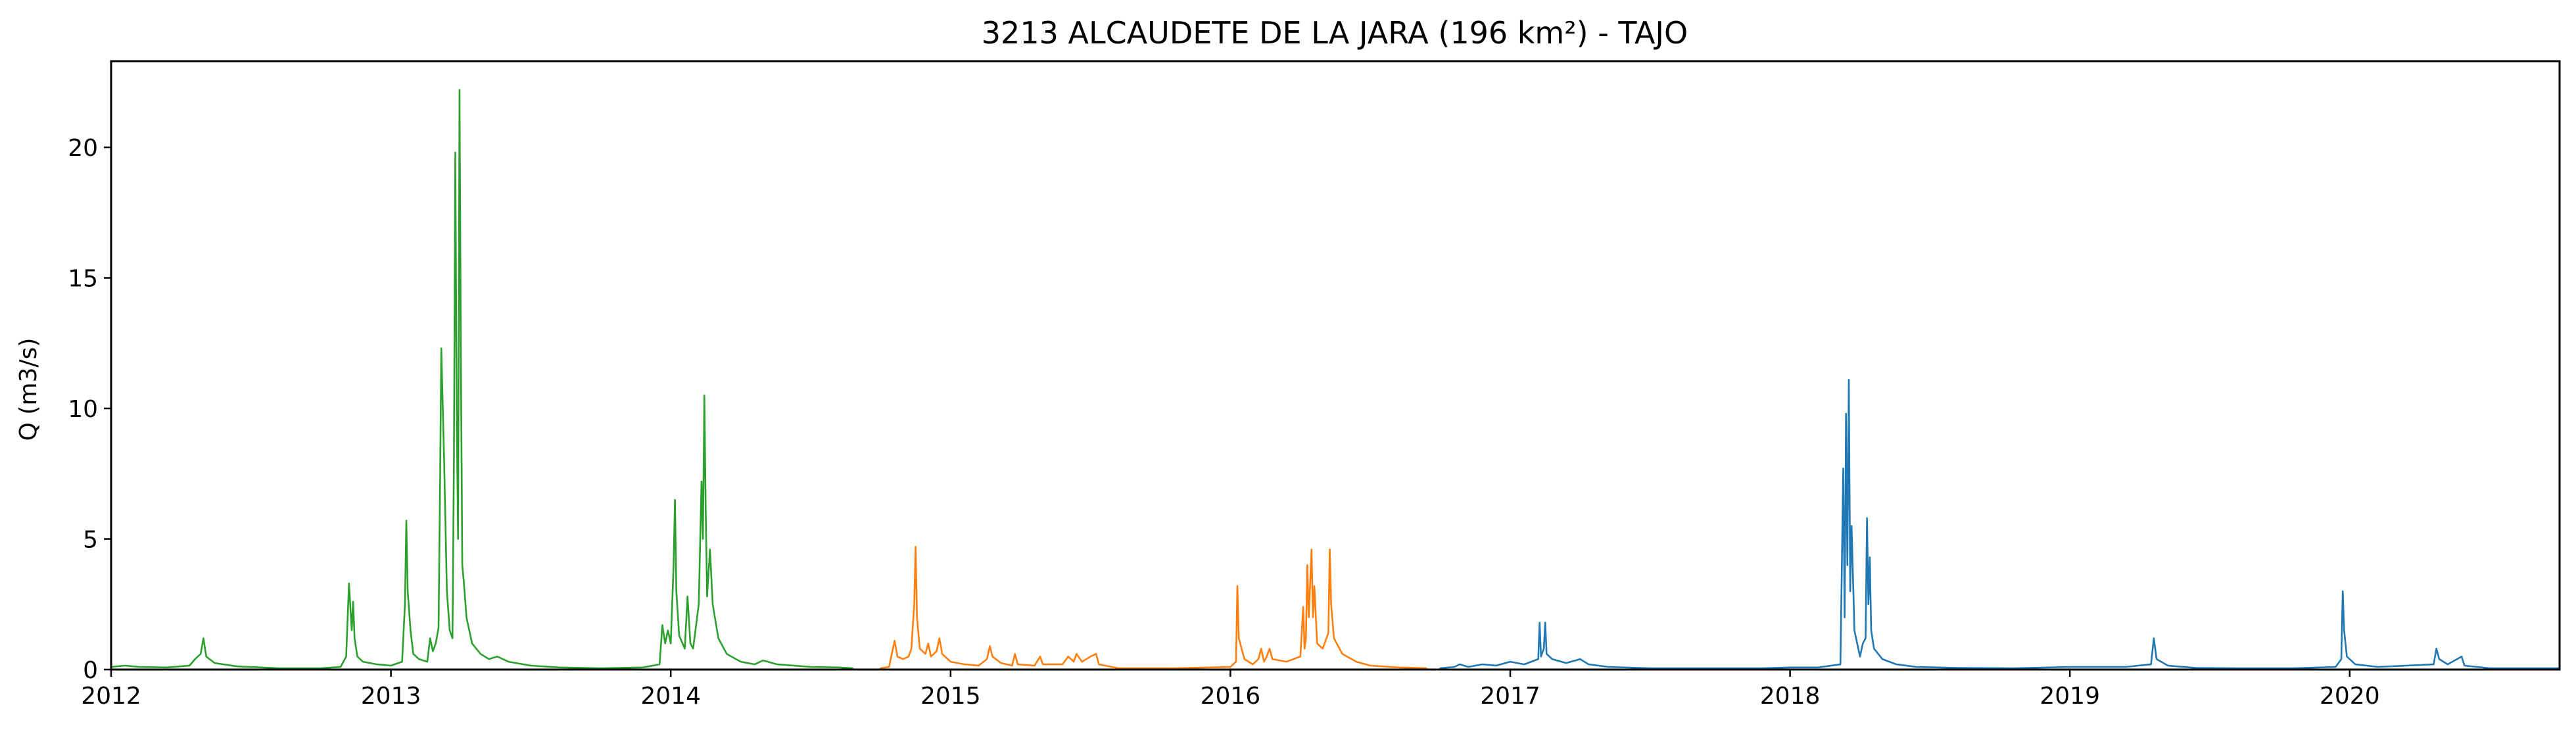 This screenshot has width=2576, height=734. What do you see at coordinates (670, 697) in the screenshot?
I see `x-tick-label: 2014` at bounding box center [670, 697].